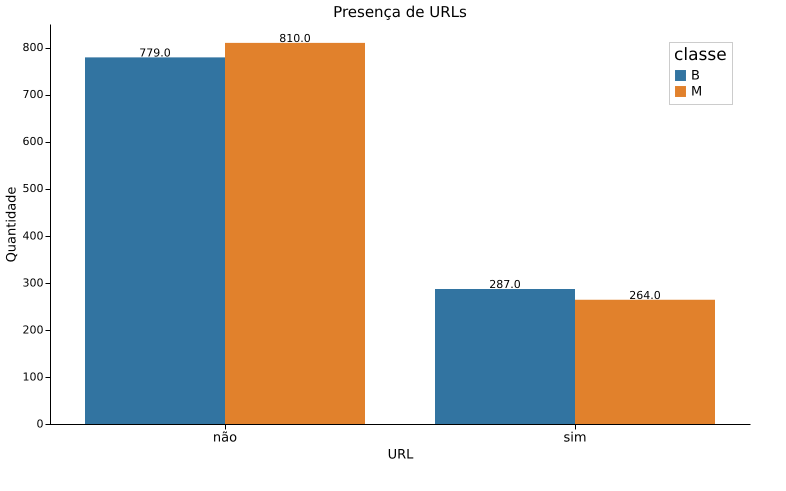 This screenshot has height=491, width=786. Describe the element at coordinates (40, 424) in the screenshot. I see `y-tick-label: 0` at that location.